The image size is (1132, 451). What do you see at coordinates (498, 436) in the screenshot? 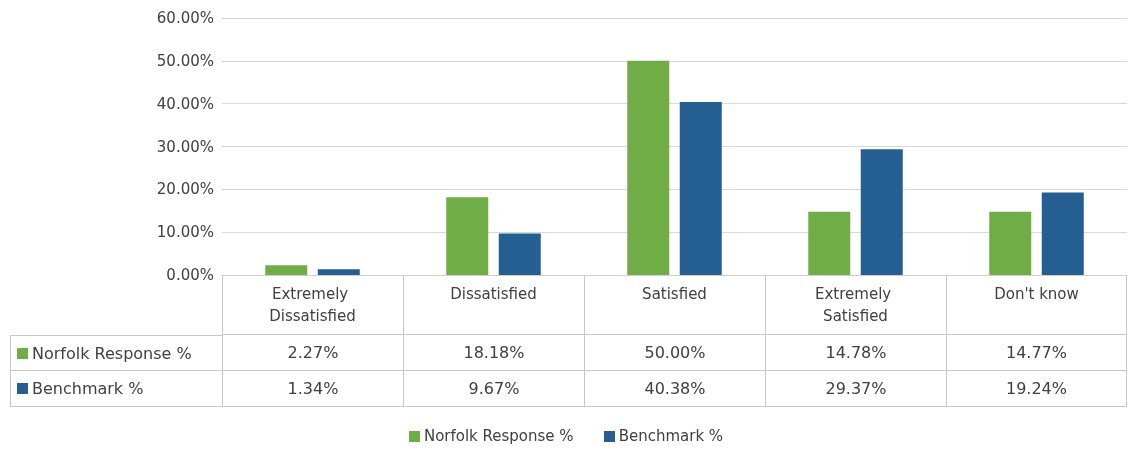
I see `text: Norfolk Response %` at bounding box center [498, 436].